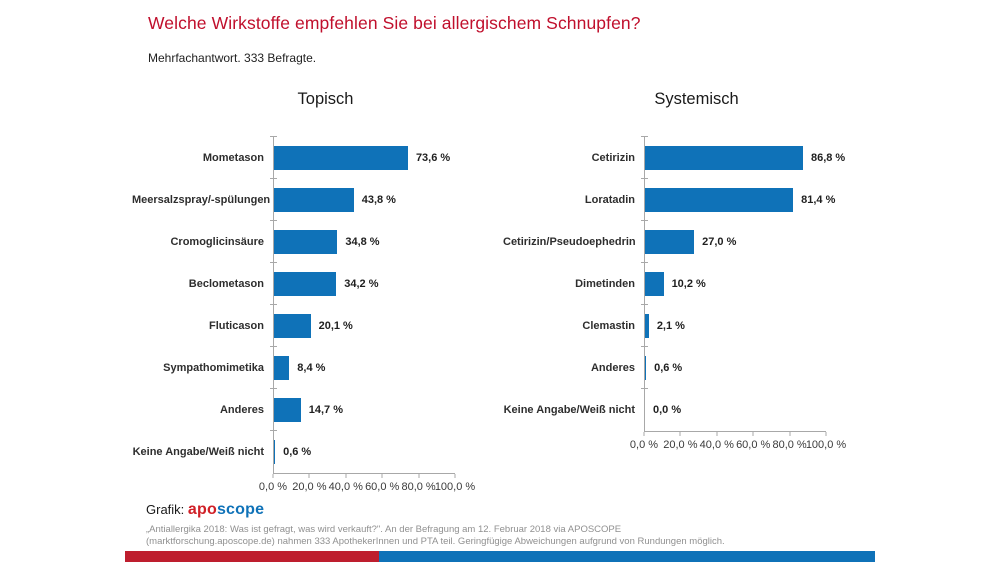 This screenshot has height=562, width=1000. What do you see at coordinates (719, 242) in the screenshot?
I see `value-label: 27,0 %` at bounding box center [719, 242].